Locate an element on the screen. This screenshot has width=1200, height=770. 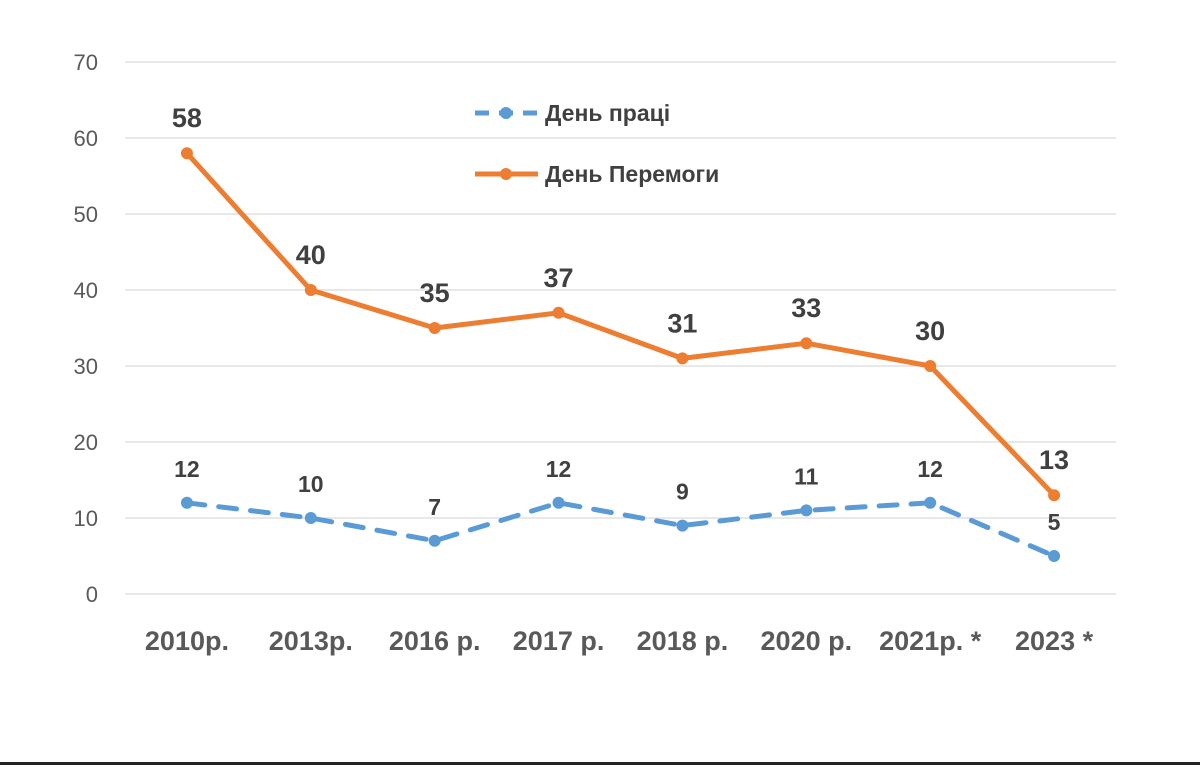
legend-label-day-of-labor: День праці is located at coordinates (607, 113).